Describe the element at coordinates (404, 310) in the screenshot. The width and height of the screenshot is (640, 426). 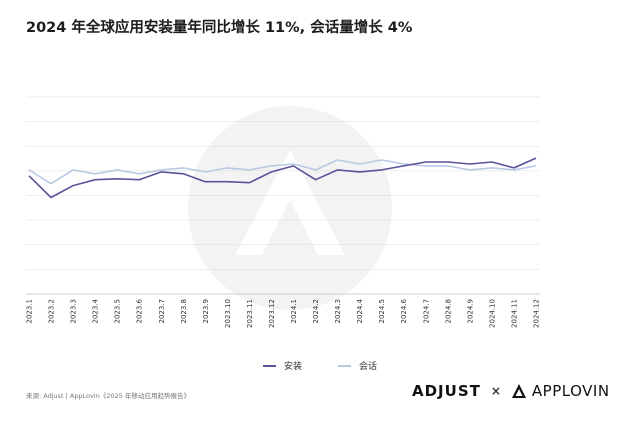
I see `x-tick-label: 2024.6` at that location.